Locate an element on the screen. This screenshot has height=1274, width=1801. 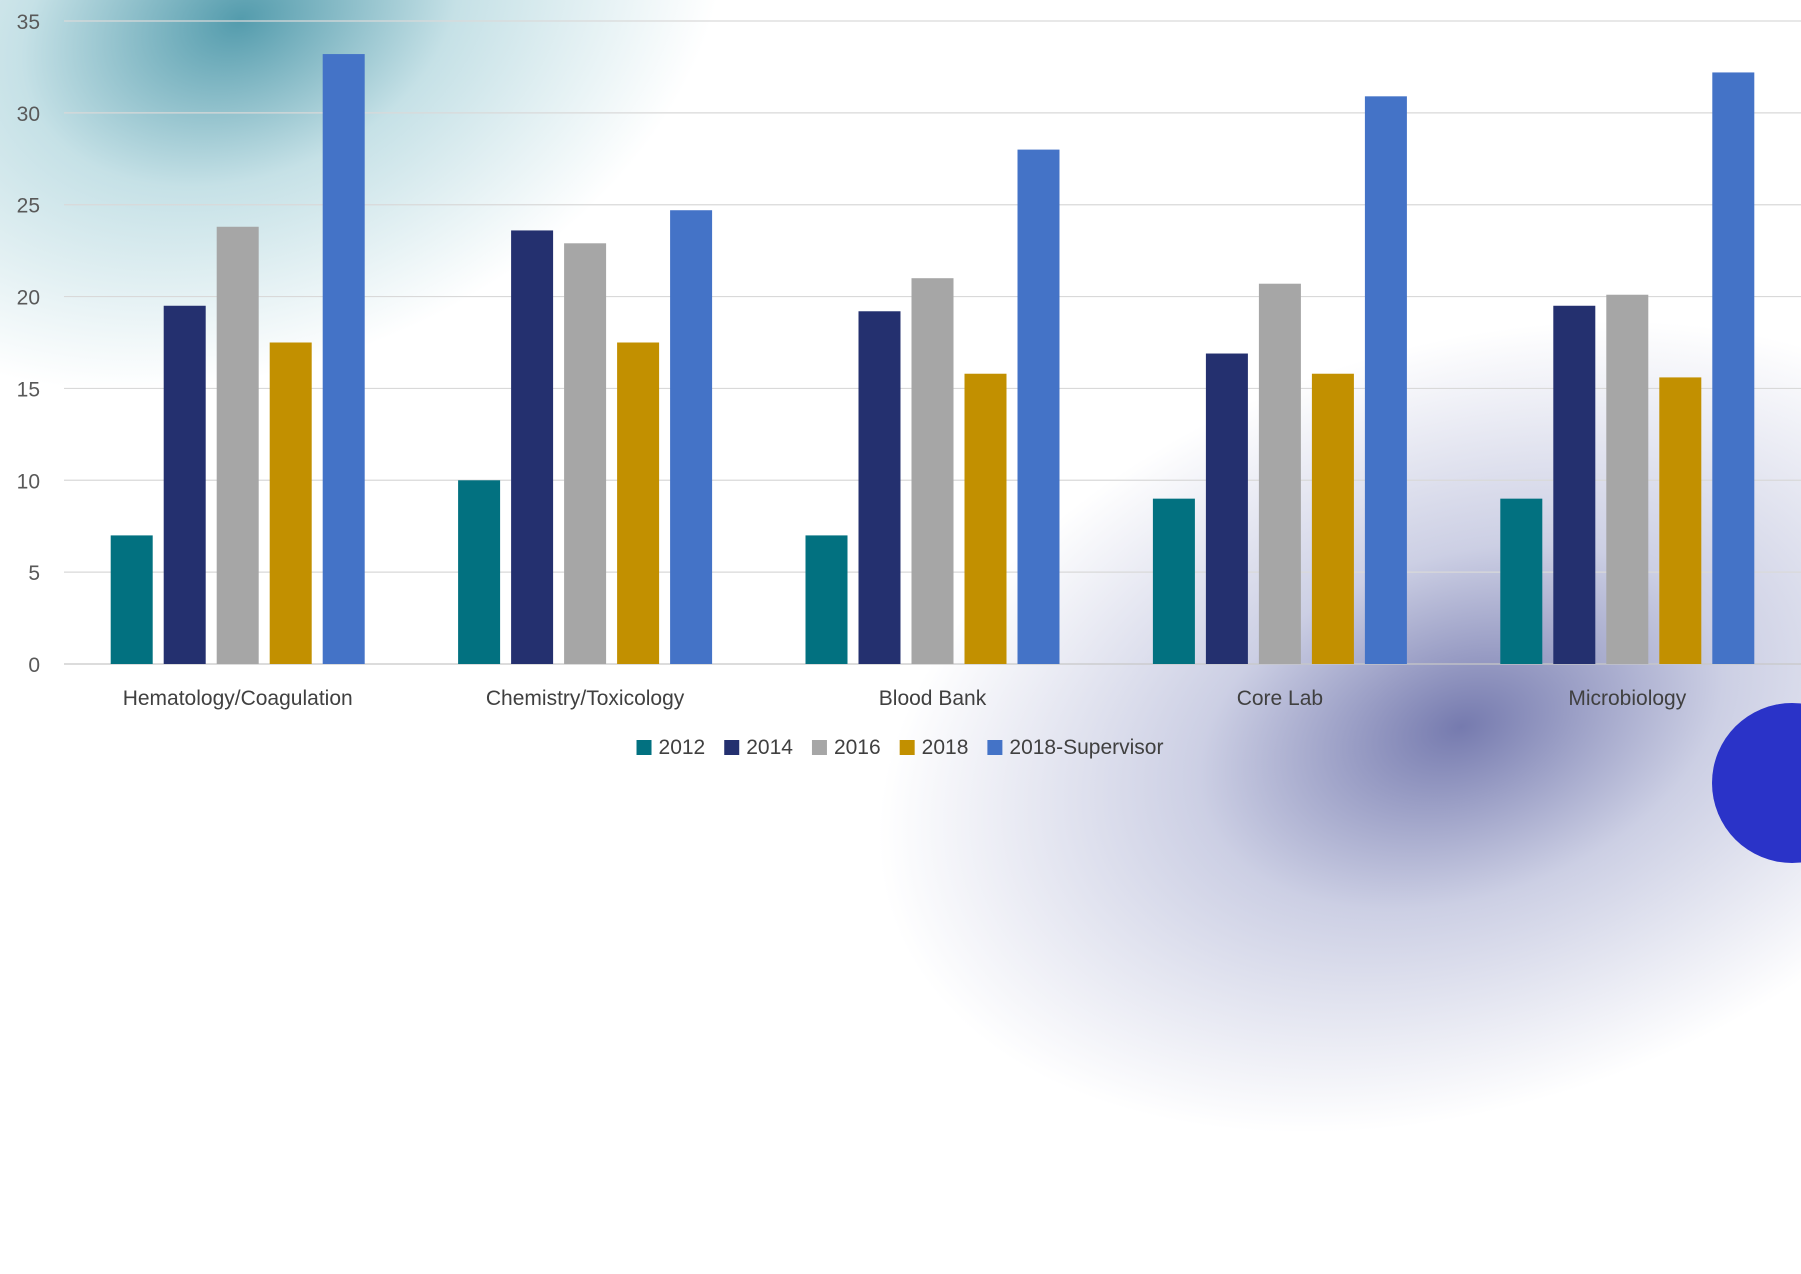
legend-label: 2018-Supervisor is located at coordinates (1086, 747).